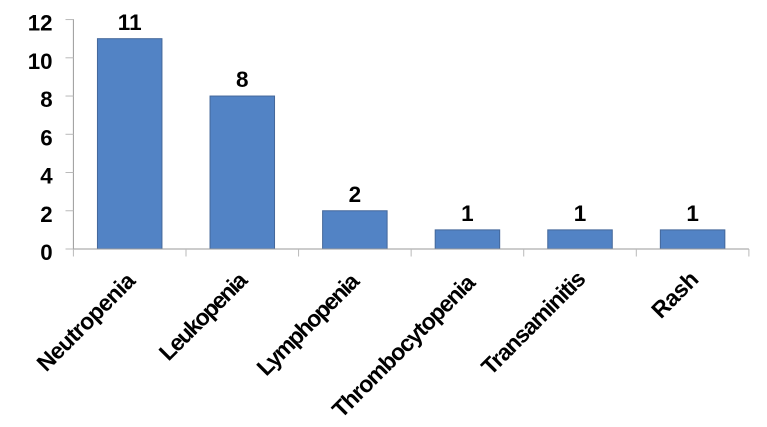 Image resolution: width=767 pixels, height=427 pixels. Describe the element at coordinates (203, 316) in the screenshot. I see `svg-text: Leukopenia` at that location.